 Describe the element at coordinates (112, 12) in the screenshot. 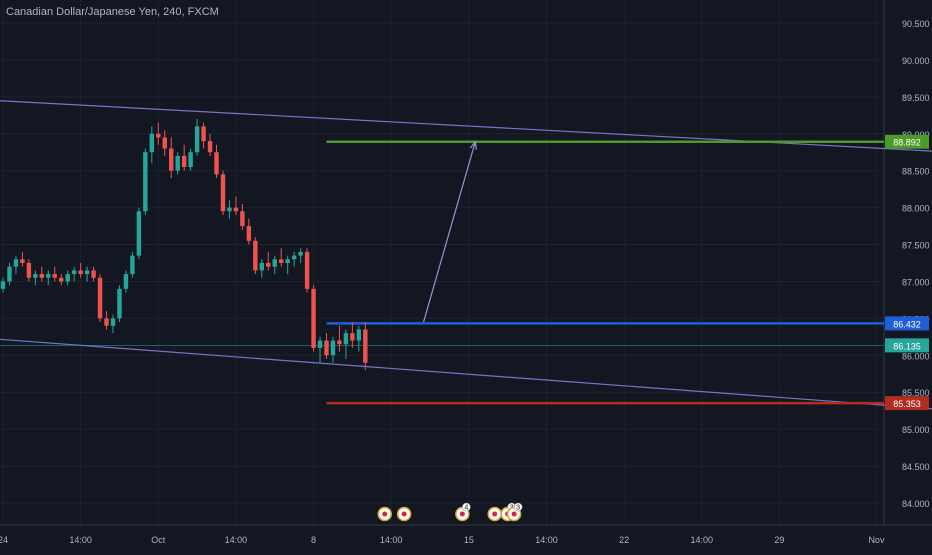

I see `chart-title: Canadian Dollar/Japanese Yen, 240, FXCM` at that location.